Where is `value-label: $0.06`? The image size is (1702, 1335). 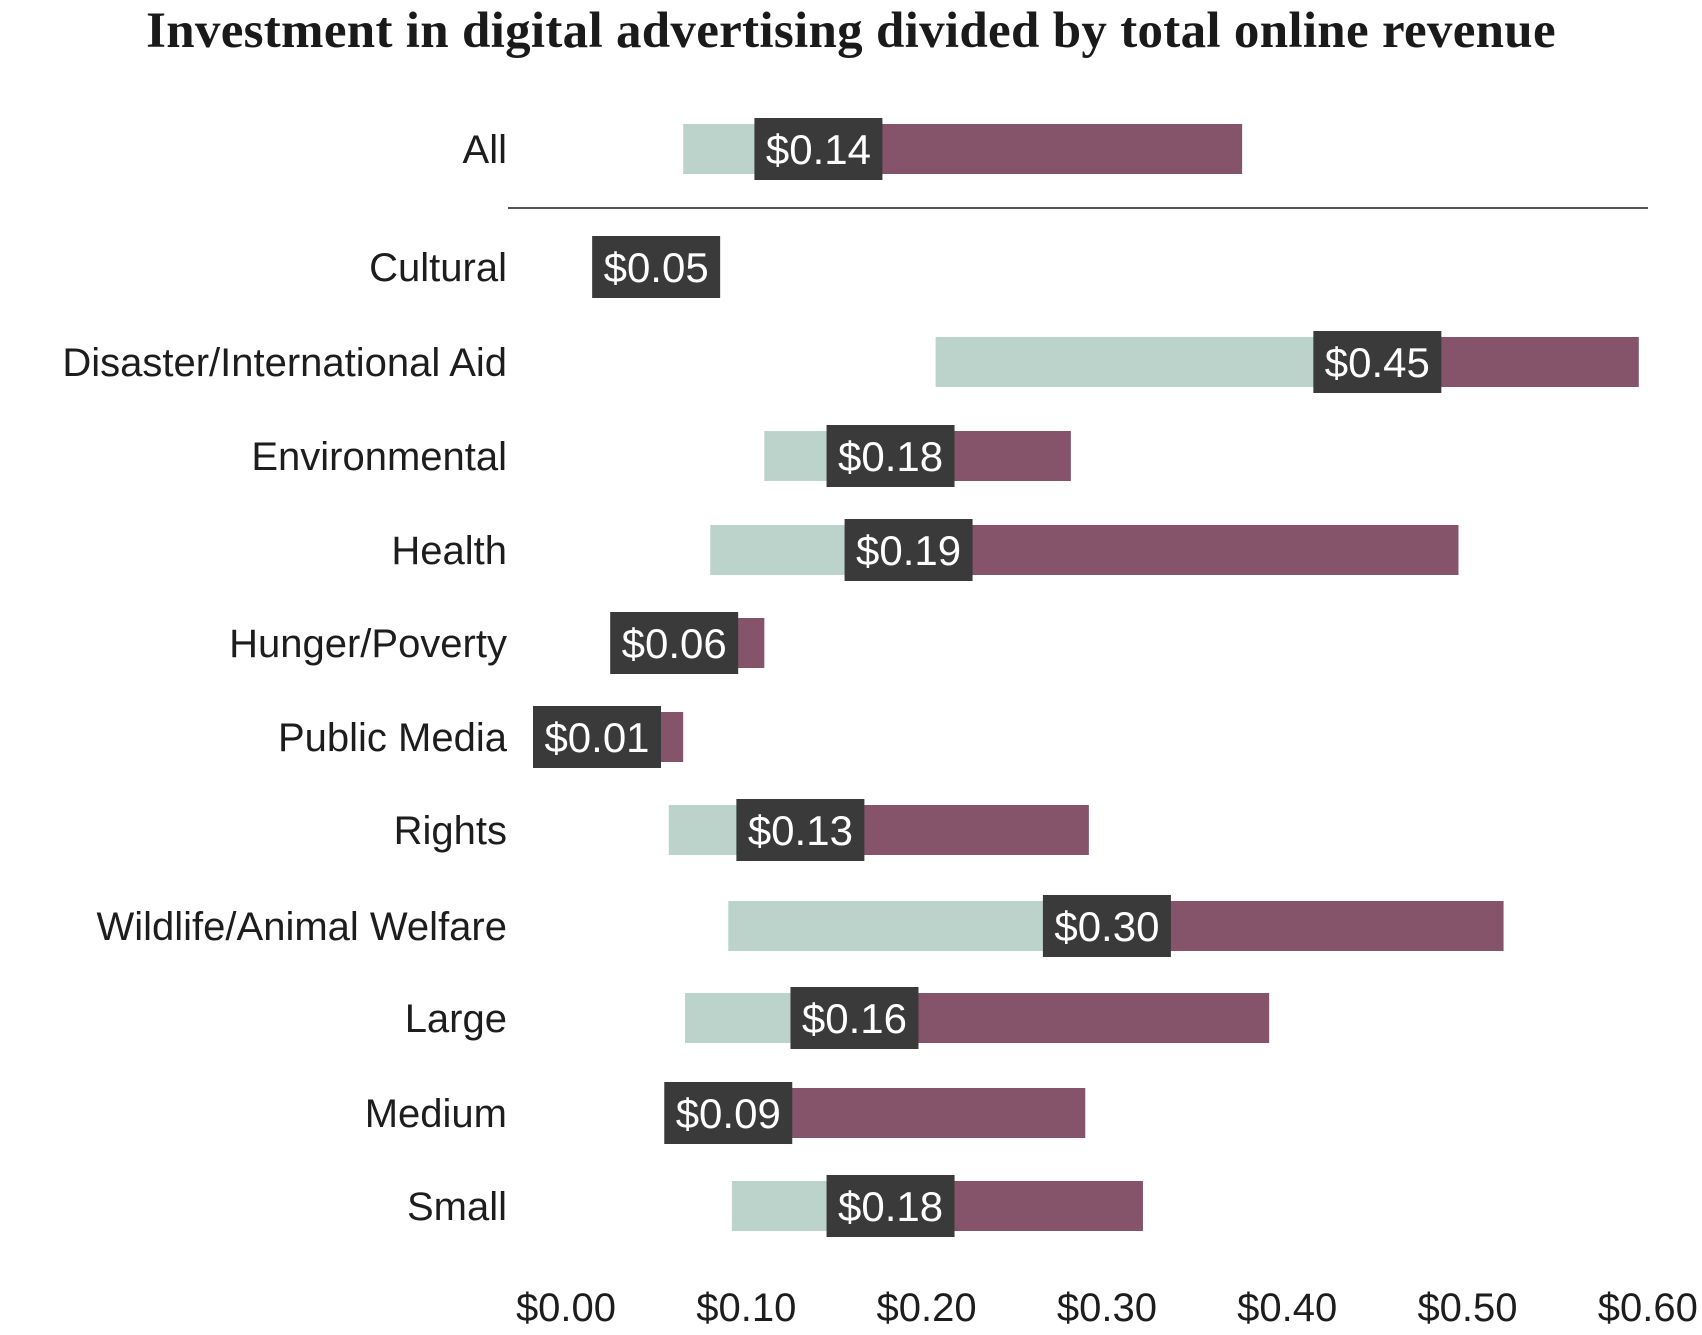 value-label: $0.06 is located at coordinates (674, 643).